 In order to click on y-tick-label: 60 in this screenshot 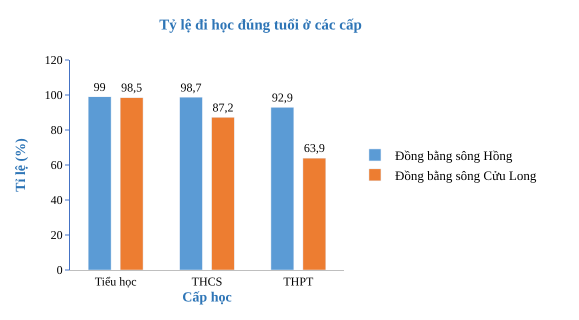, I will do `click(56, 165)`.